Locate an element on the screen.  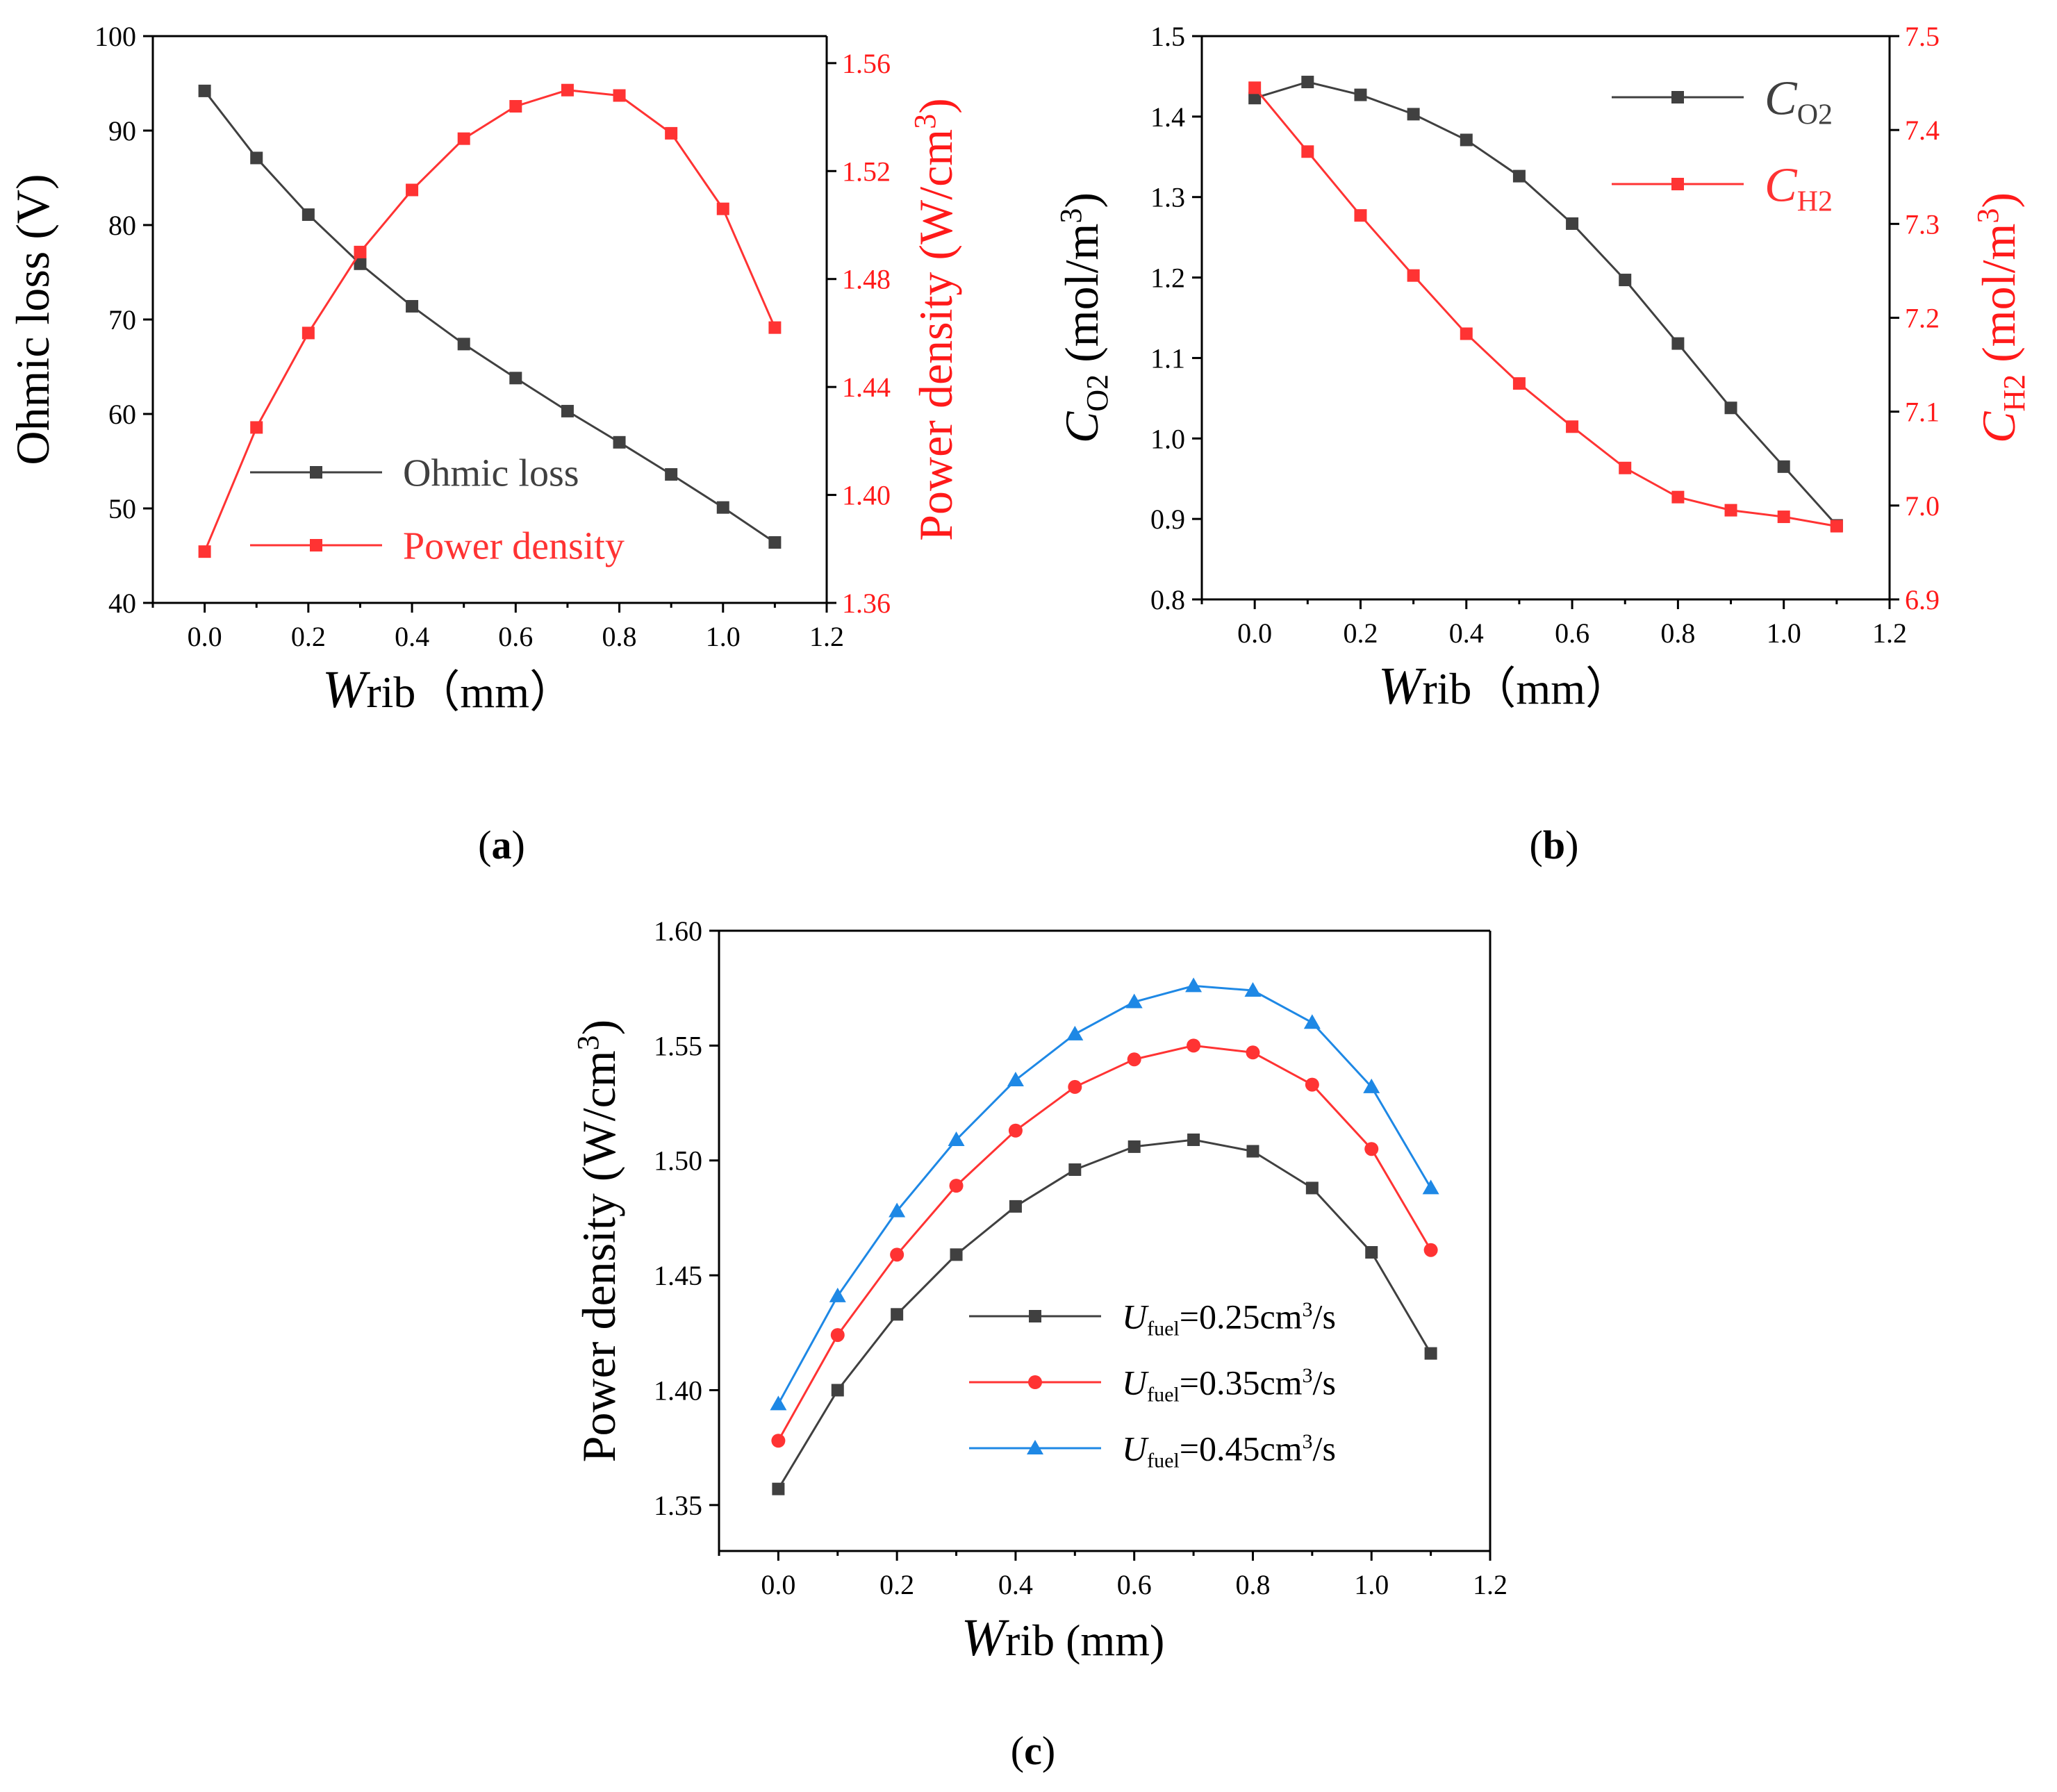
x-axis-title-symbol: W is located at coordinates (346, 690).